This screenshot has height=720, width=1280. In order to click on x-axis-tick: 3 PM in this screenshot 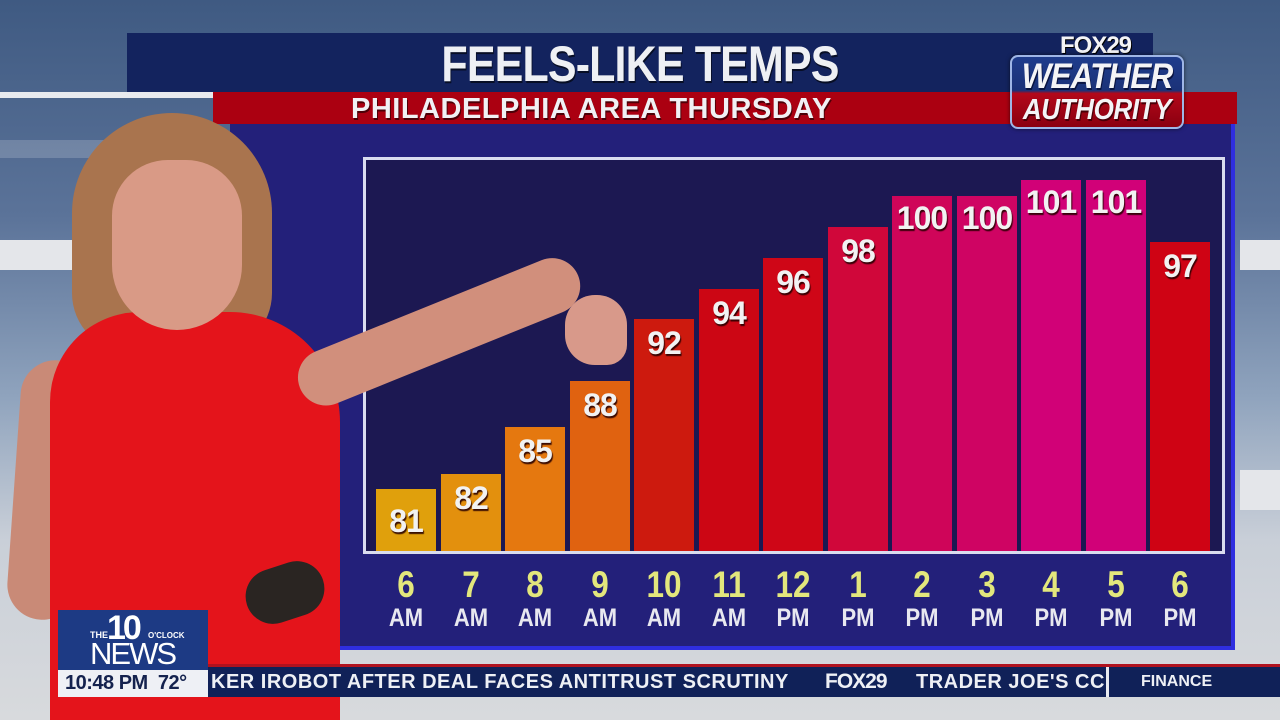, I will do `click(987, 598)`.